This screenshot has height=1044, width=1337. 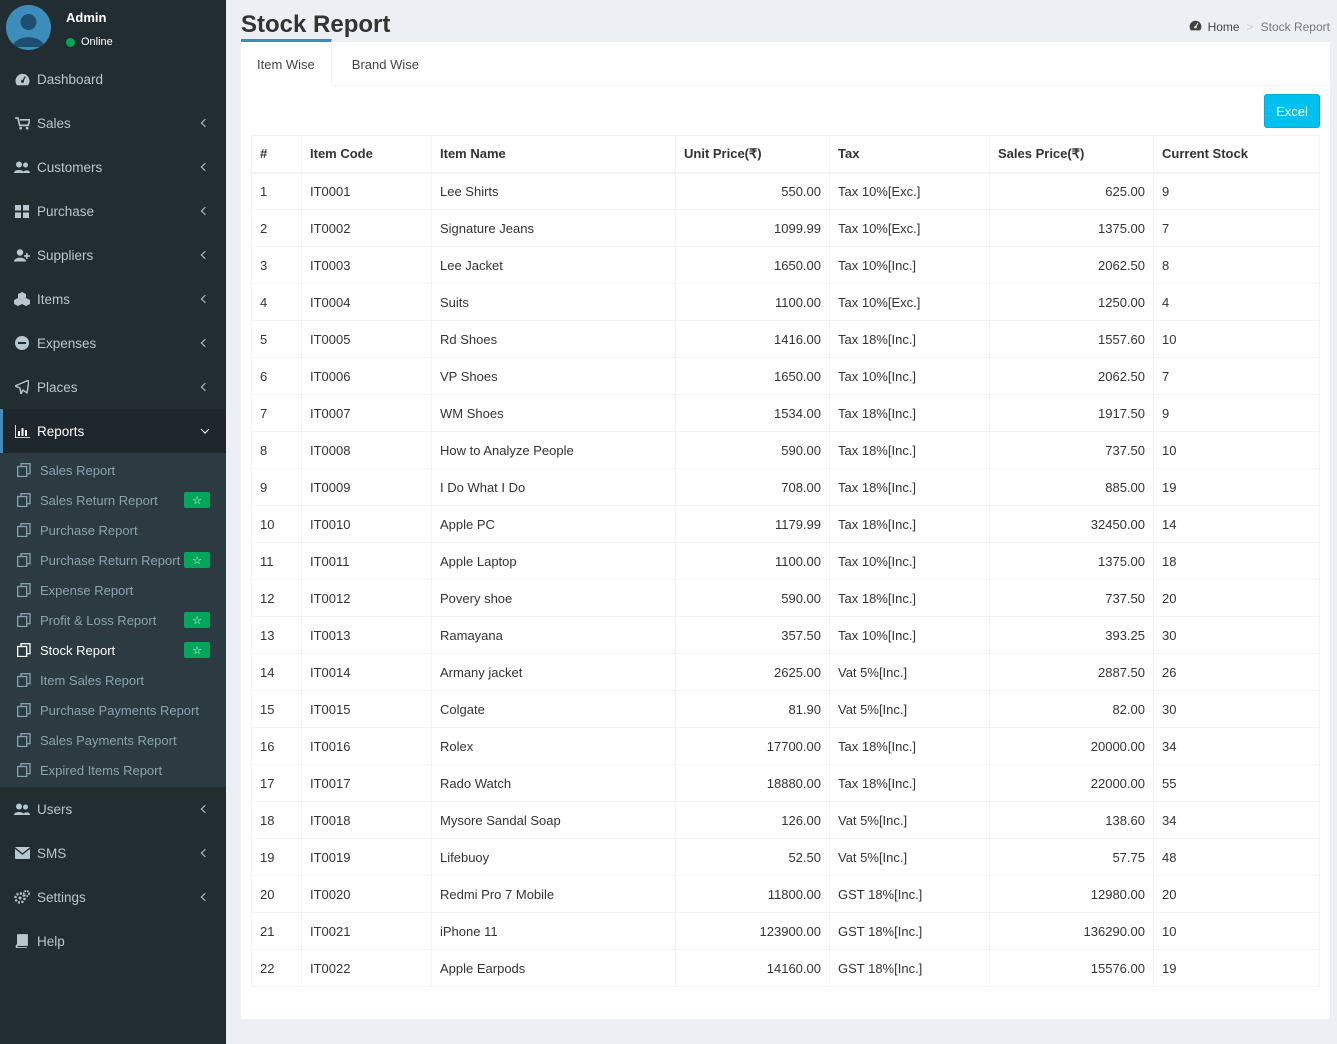 What do you see at coordinates (28, 27) in the screenshot?
I see `avatar` at bounding box center [28, 27].